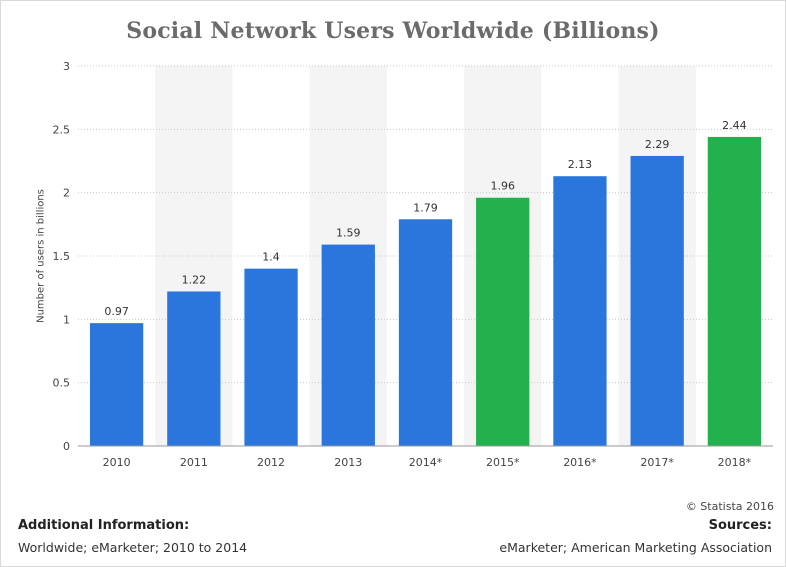 The image size is (786, 567). Describe the element at coordinates (194, 462) in the screenshot. I see `x-tick-label: 2011` at that location.